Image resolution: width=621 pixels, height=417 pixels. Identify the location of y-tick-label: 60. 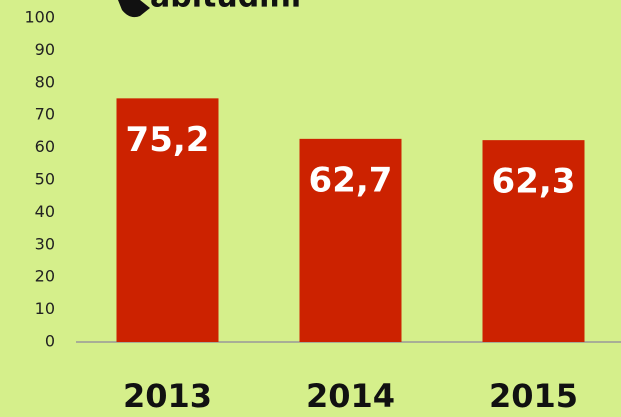
(45, 146).